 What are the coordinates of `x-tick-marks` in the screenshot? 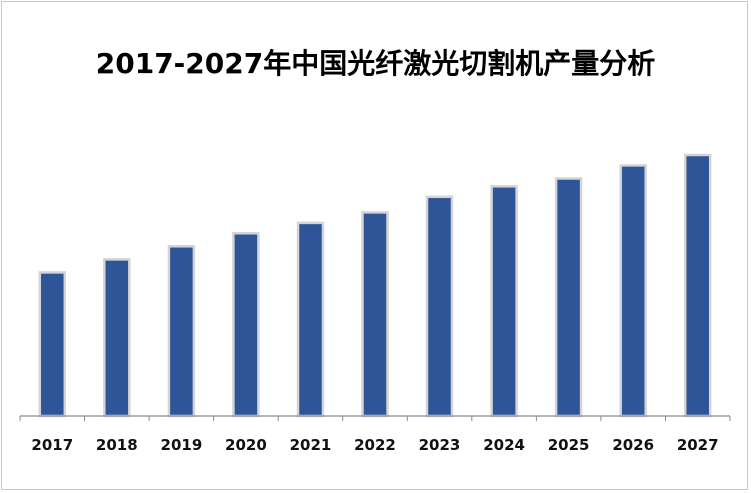 It's located at (375, 418).